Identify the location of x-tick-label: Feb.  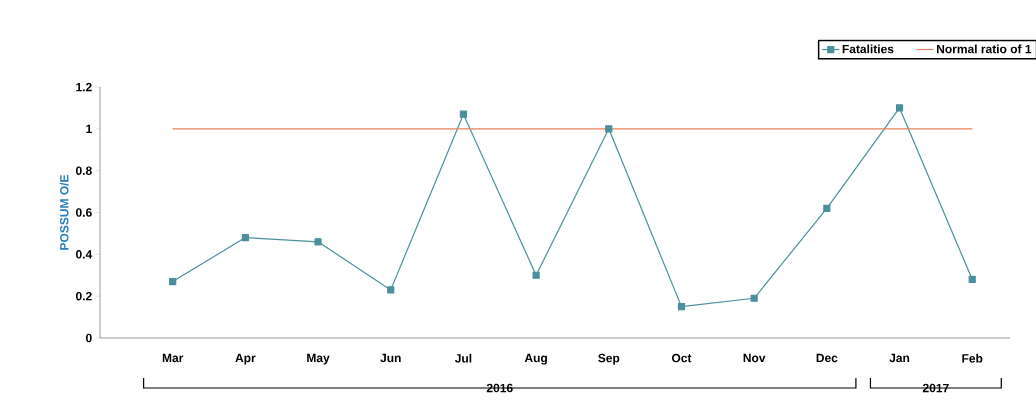
(972, 358).